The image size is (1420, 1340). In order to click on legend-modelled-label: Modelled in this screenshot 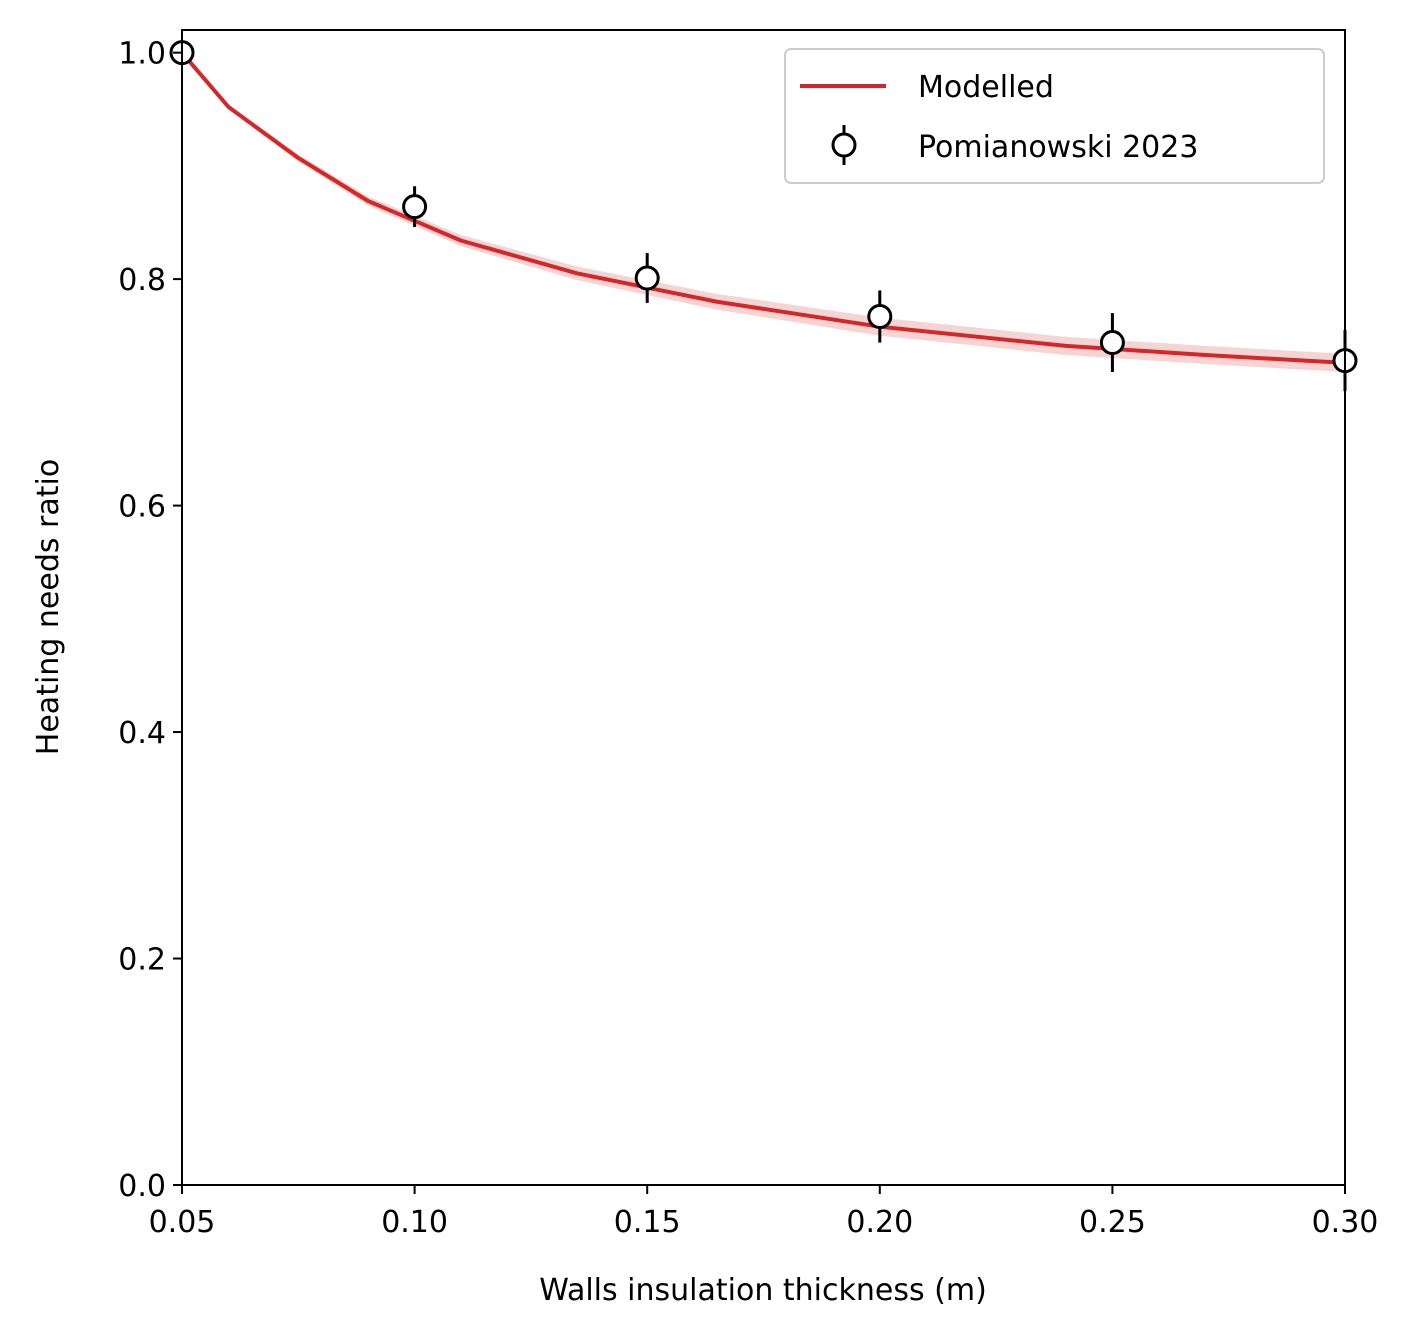, I will do `click(986, 87)`.